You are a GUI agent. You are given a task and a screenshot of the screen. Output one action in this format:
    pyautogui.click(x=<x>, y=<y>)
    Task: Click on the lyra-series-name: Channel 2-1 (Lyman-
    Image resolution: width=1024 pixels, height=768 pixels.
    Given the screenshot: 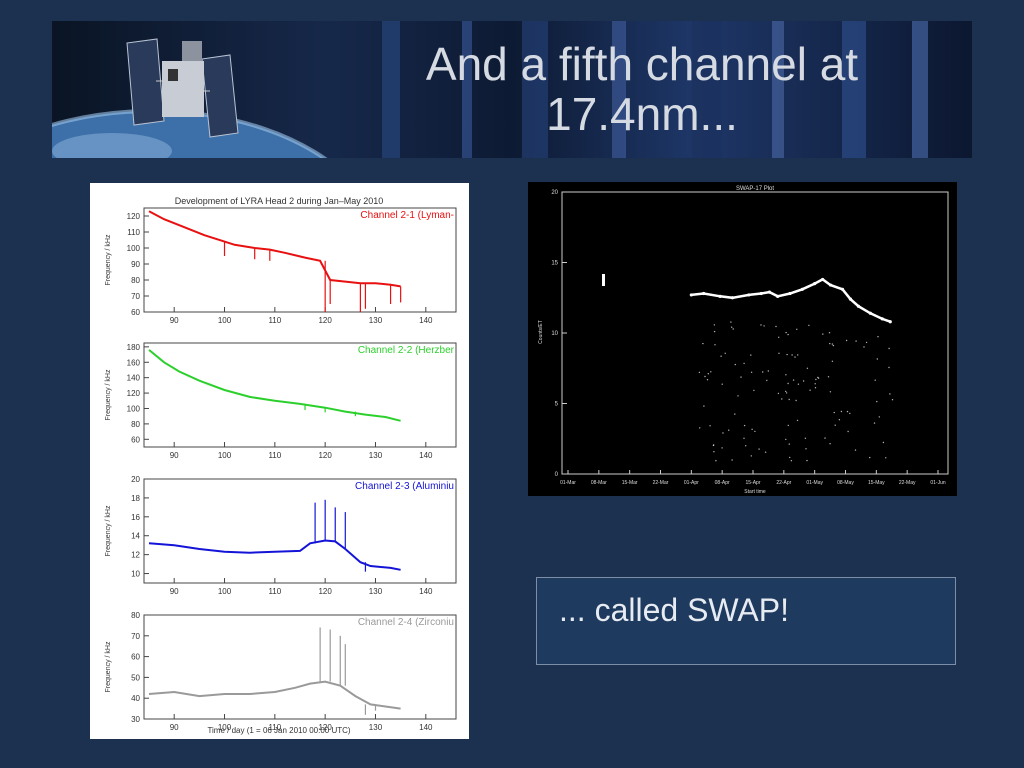 What is the action you would take?
    pyautogui.click(x=407, y=215)
    